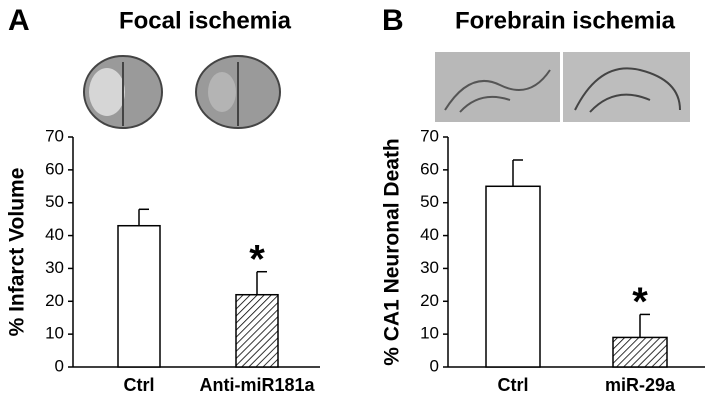  What do you see at coordinates (392, 252) in the screenshot?
I see `y-axis-label: % CA1 Neuronal Death` at bounding box center [392, 252].